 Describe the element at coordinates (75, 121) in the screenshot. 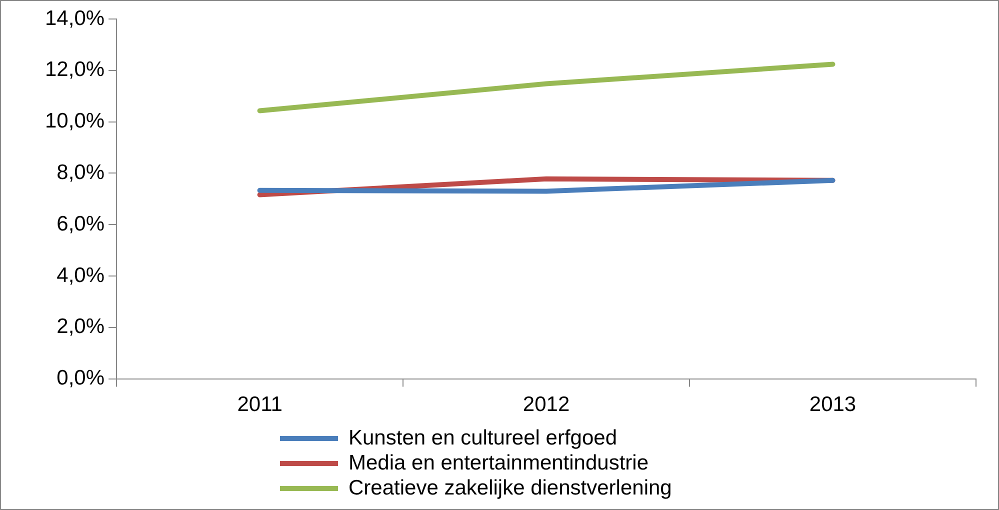

I see `y-tick-label: 10,0%` at that location.